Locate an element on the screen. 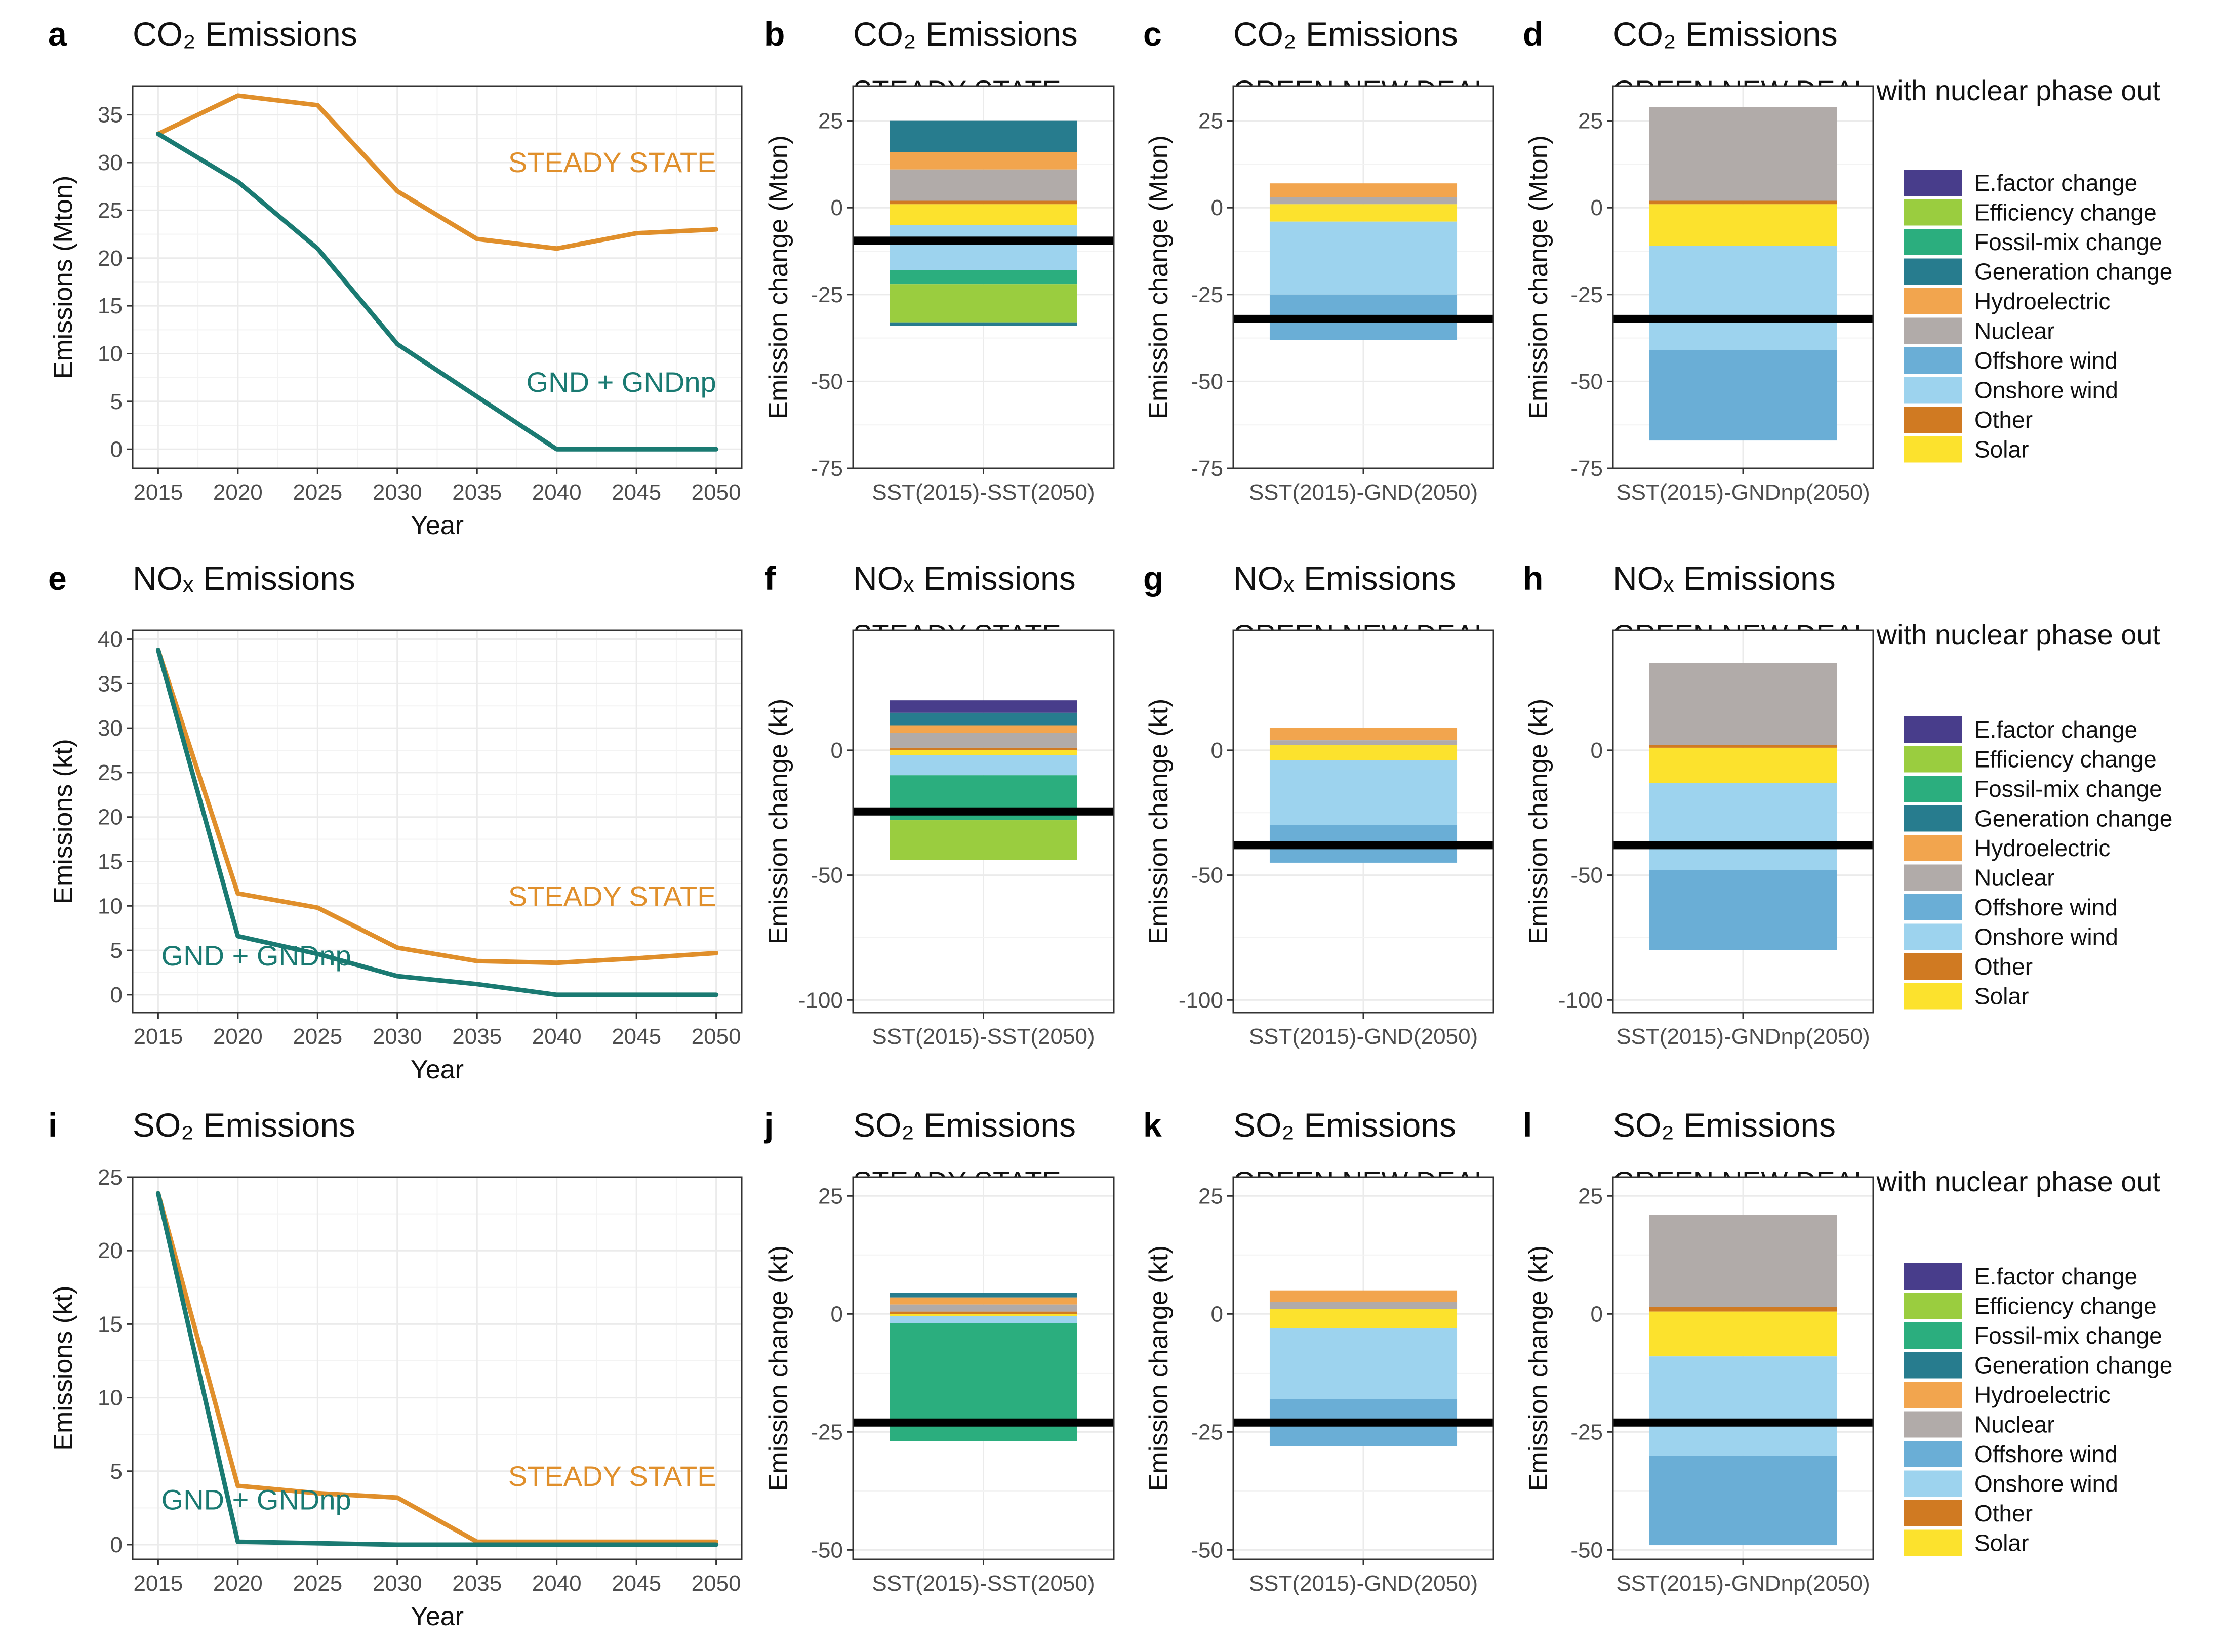  x-tick-label: 2040 is located at coordinates (557, 1036).